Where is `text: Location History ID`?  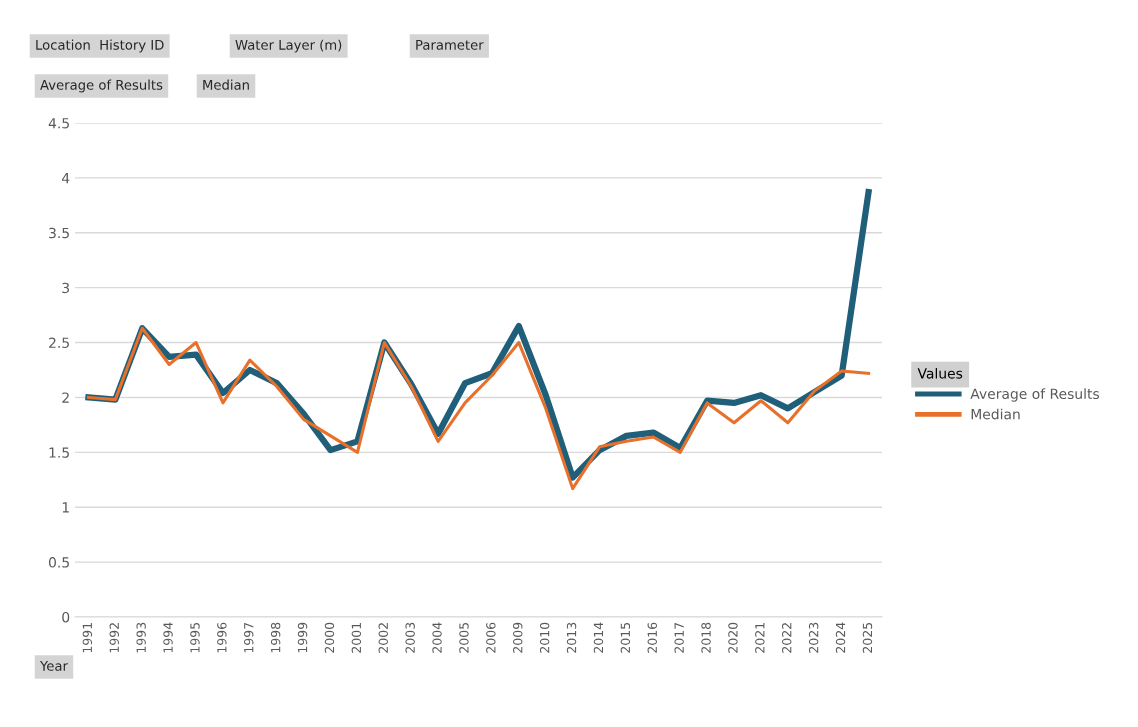 text: Location History ID is located at coordinates (100, 46).